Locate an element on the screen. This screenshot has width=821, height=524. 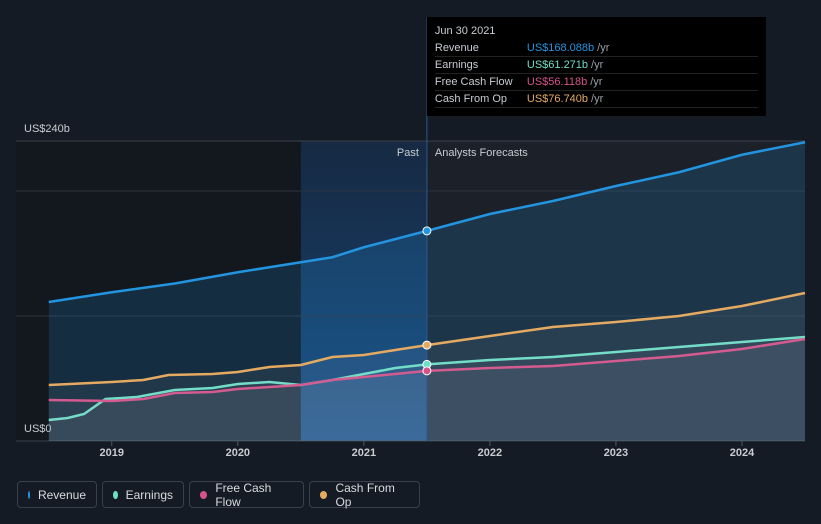
tooltip-value-text: US$61.271b is located at coordinates (557, 65).